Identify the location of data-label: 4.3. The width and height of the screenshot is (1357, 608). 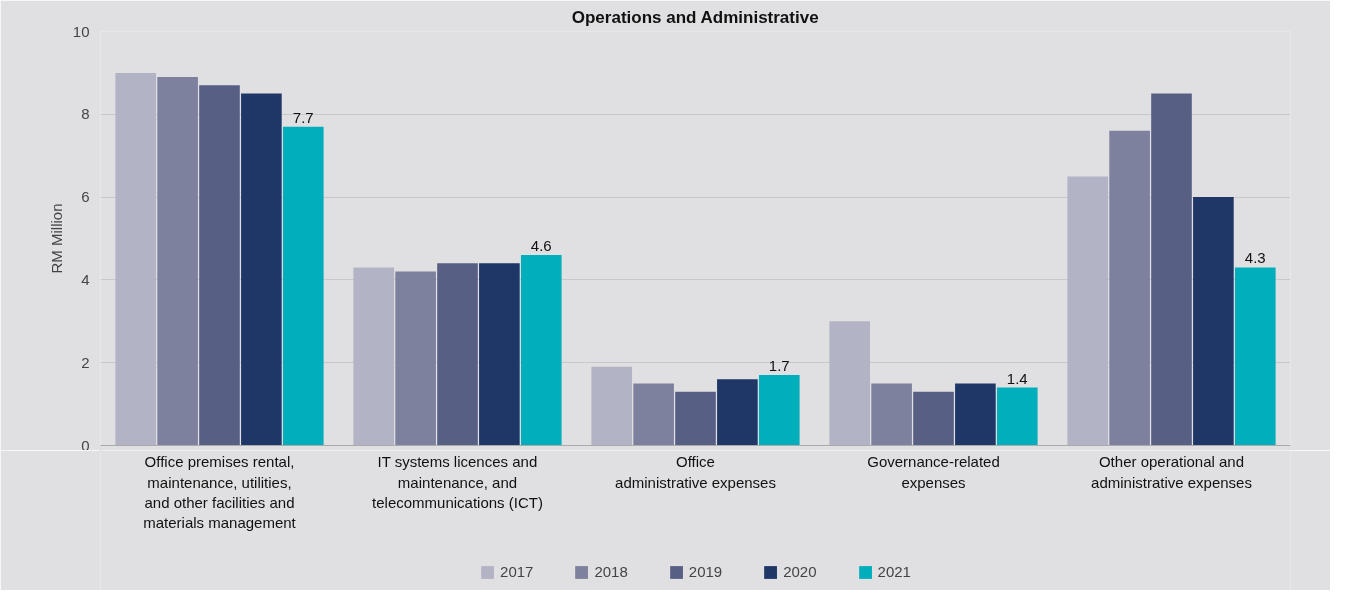
(1255, 258).